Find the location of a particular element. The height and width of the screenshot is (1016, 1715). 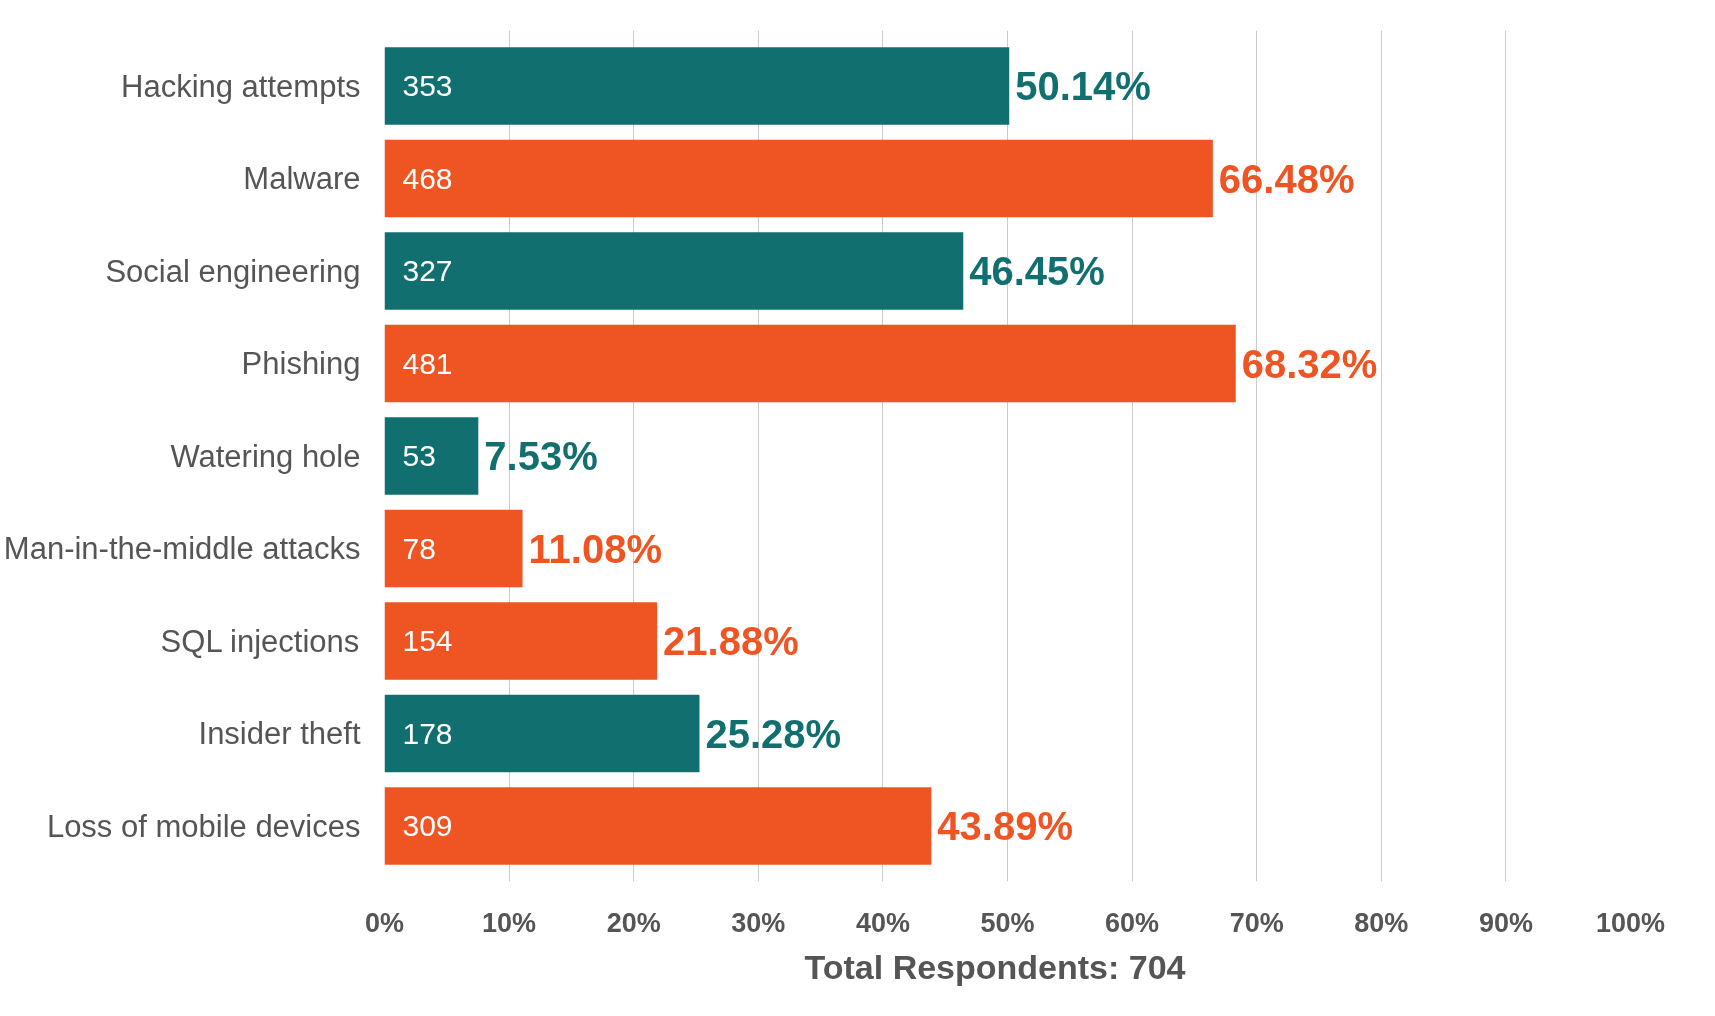

y-tick-label: Hacking attempts is located at coordinates (241, 86).